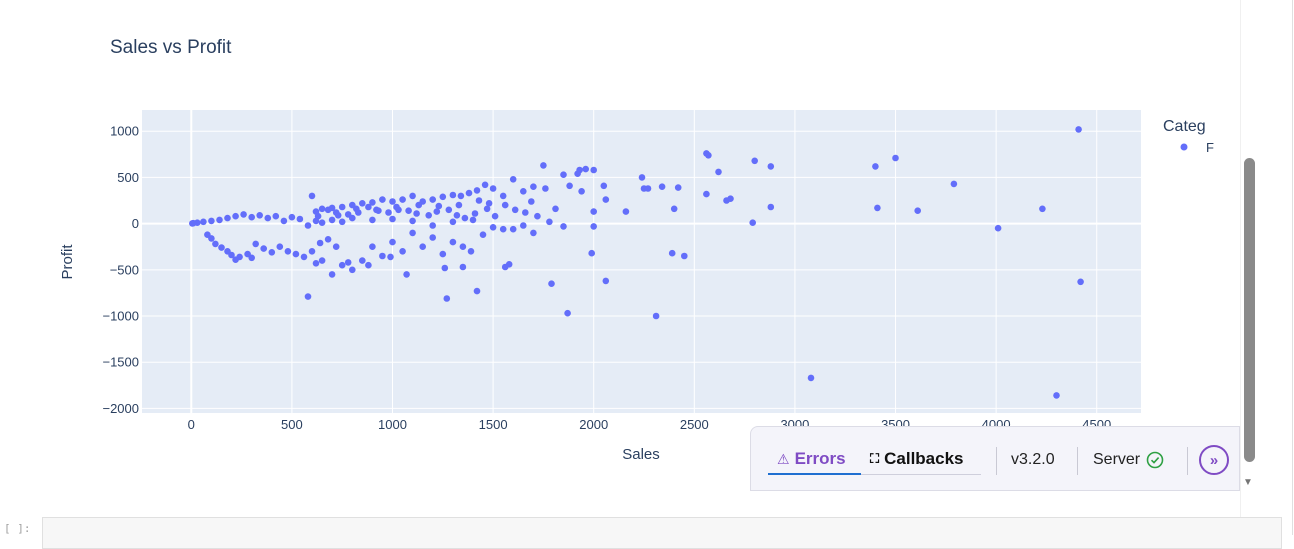  I want to click on legend: Categ F, so click(1188, 136).